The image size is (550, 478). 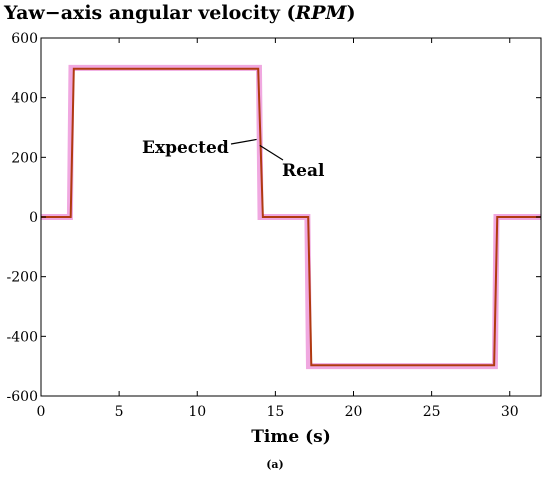 What do you see at coordinates (24, 99) in the screenshot?
I see `y-tick-label: 400` at bounding box center [24, 99].